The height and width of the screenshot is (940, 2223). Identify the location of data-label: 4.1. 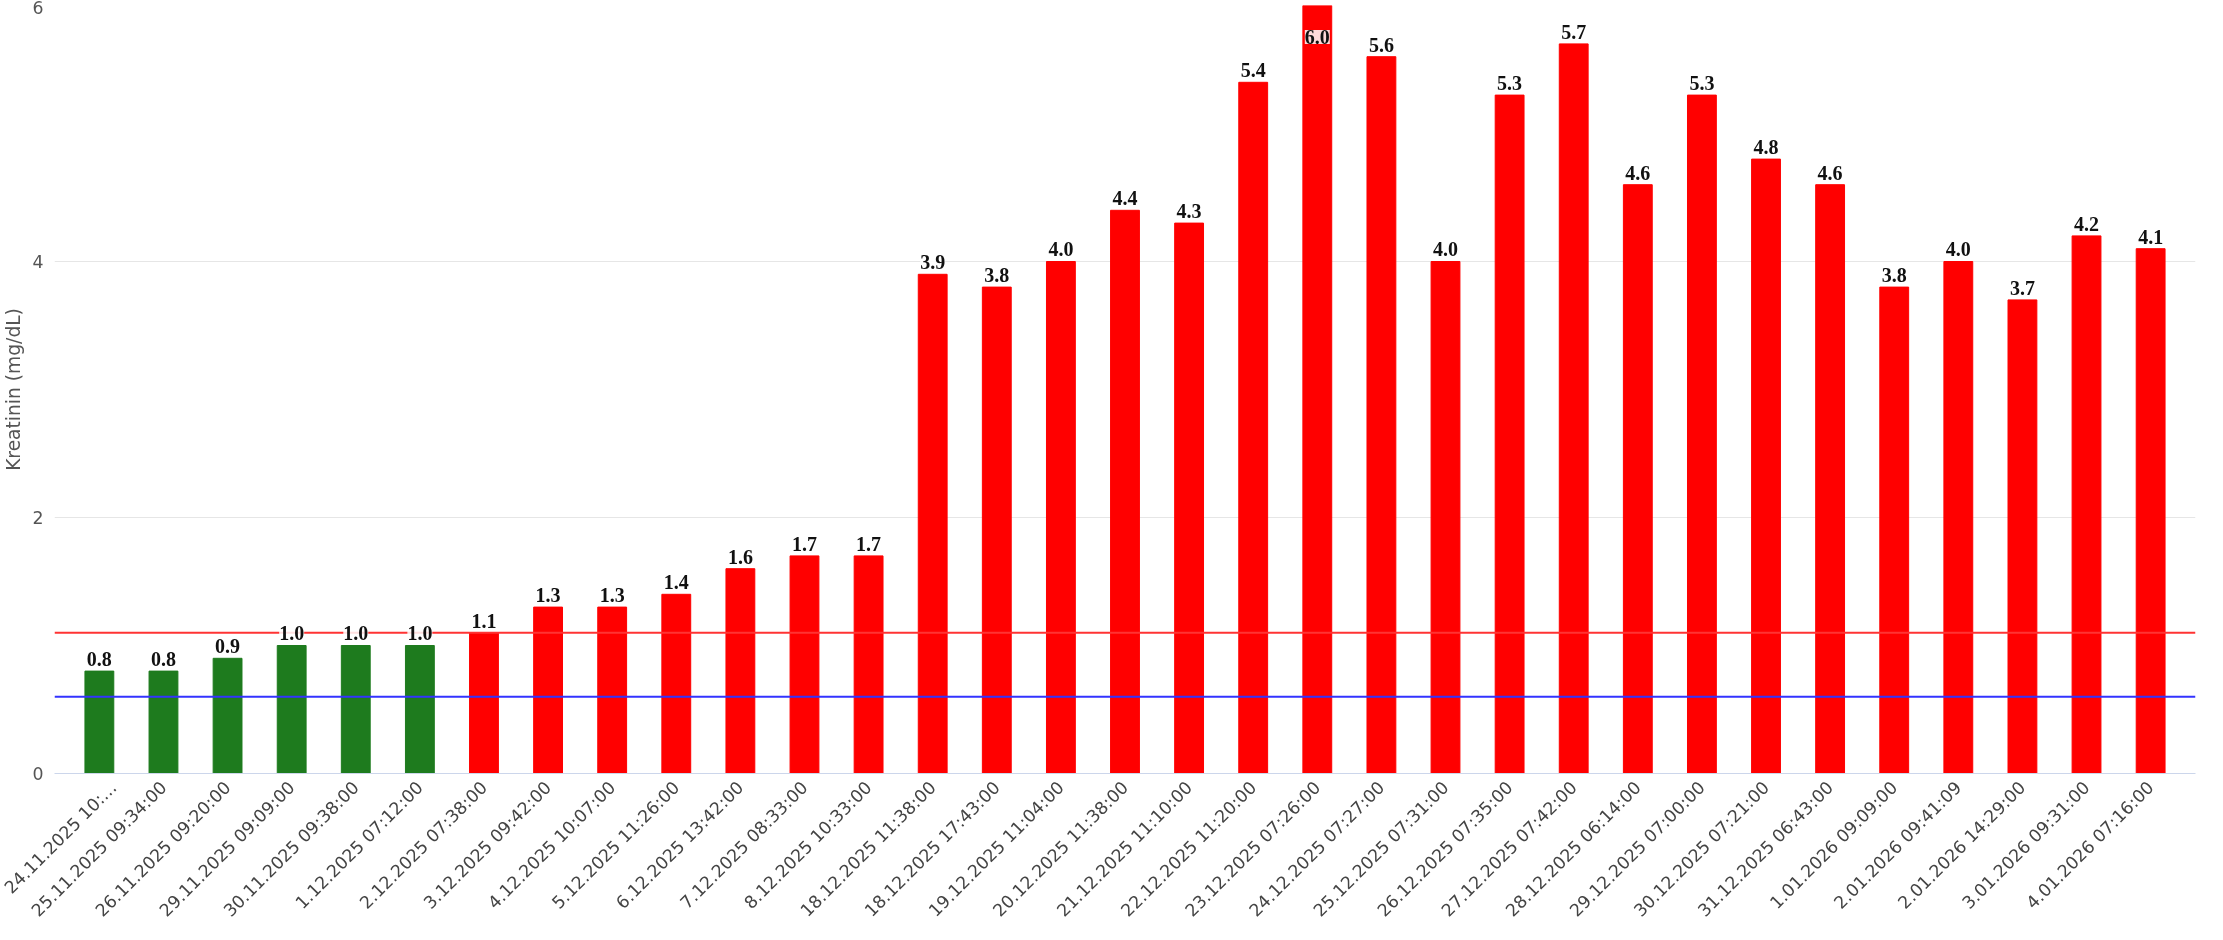
(2151, 236).